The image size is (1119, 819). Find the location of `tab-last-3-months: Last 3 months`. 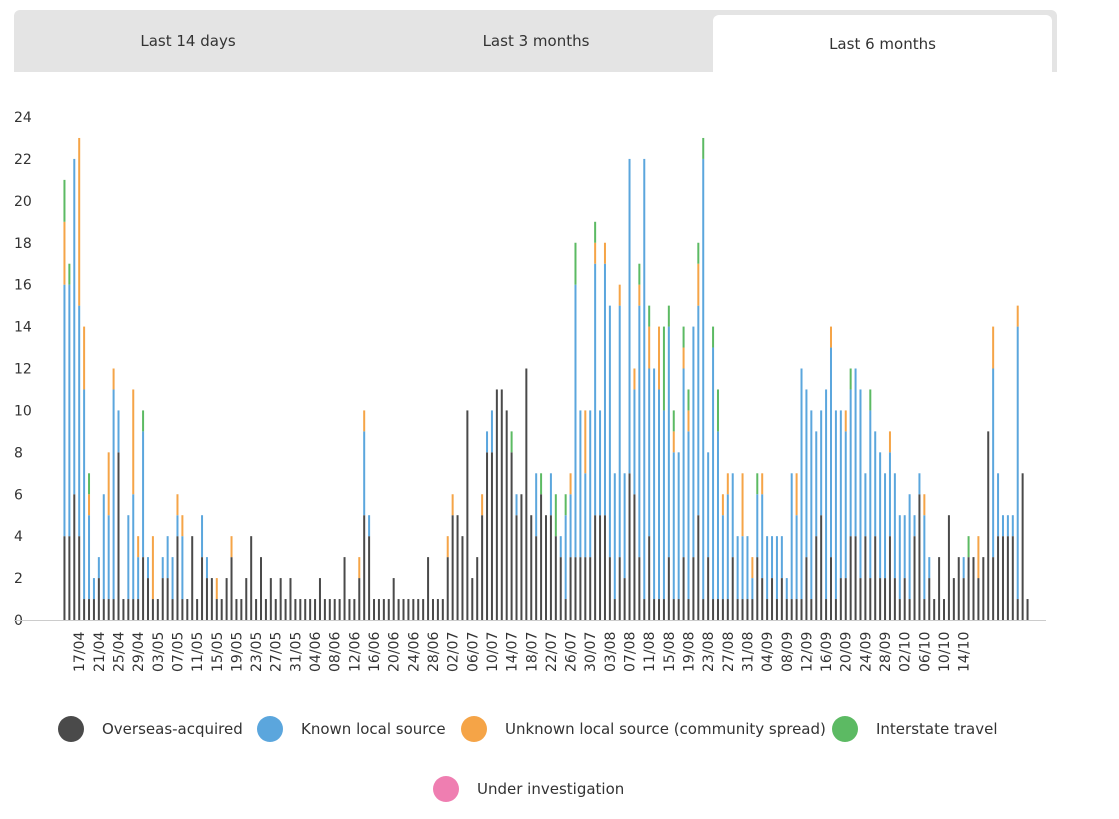

tab-last-3-months: Last 3 months is located at coordinates (536, 41).